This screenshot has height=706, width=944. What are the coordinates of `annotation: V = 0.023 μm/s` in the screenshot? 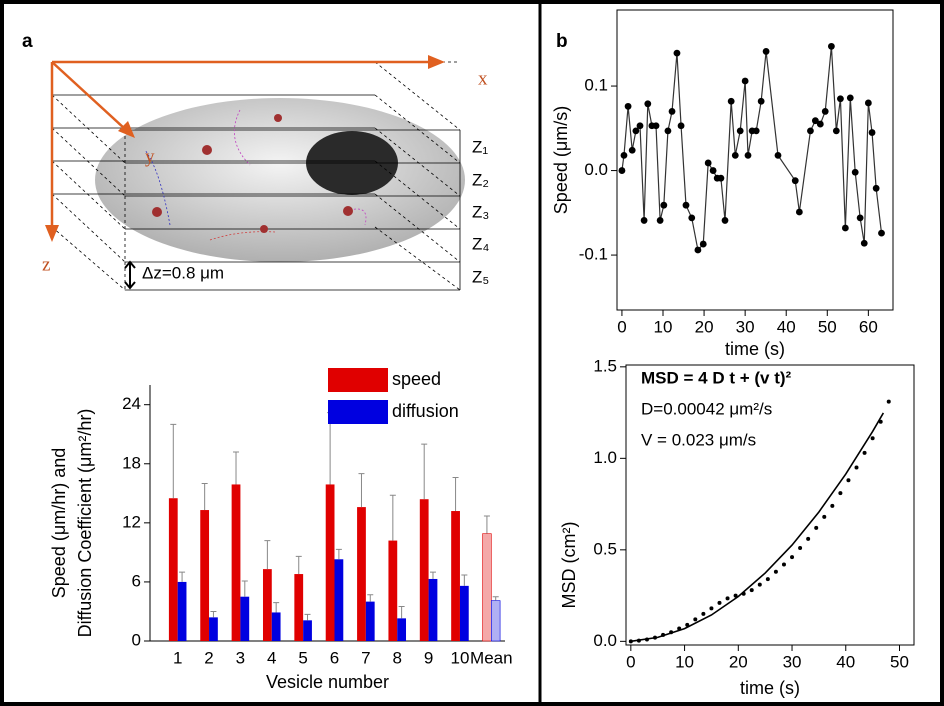 It's located at (698, 439).